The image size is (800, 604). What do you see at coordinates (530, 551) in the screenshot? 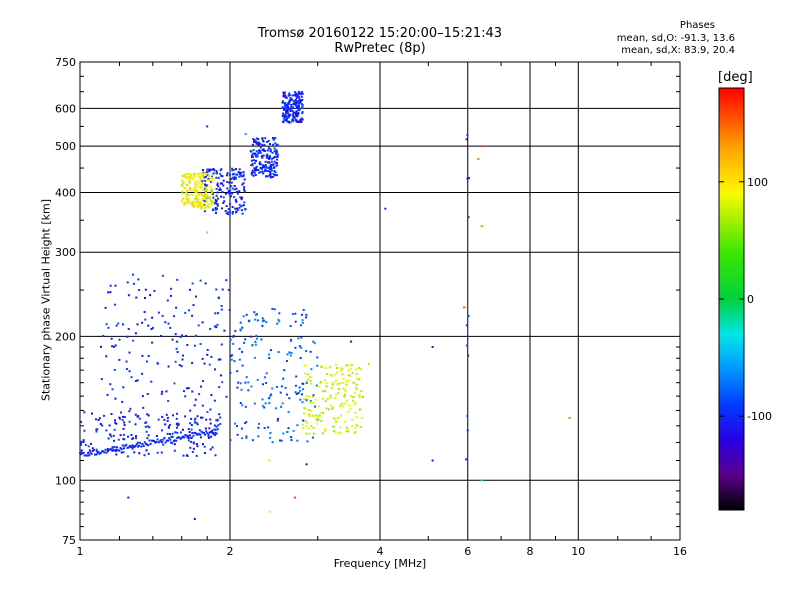
I see `x-tick-label: 8` at bounding box center [530, 551].